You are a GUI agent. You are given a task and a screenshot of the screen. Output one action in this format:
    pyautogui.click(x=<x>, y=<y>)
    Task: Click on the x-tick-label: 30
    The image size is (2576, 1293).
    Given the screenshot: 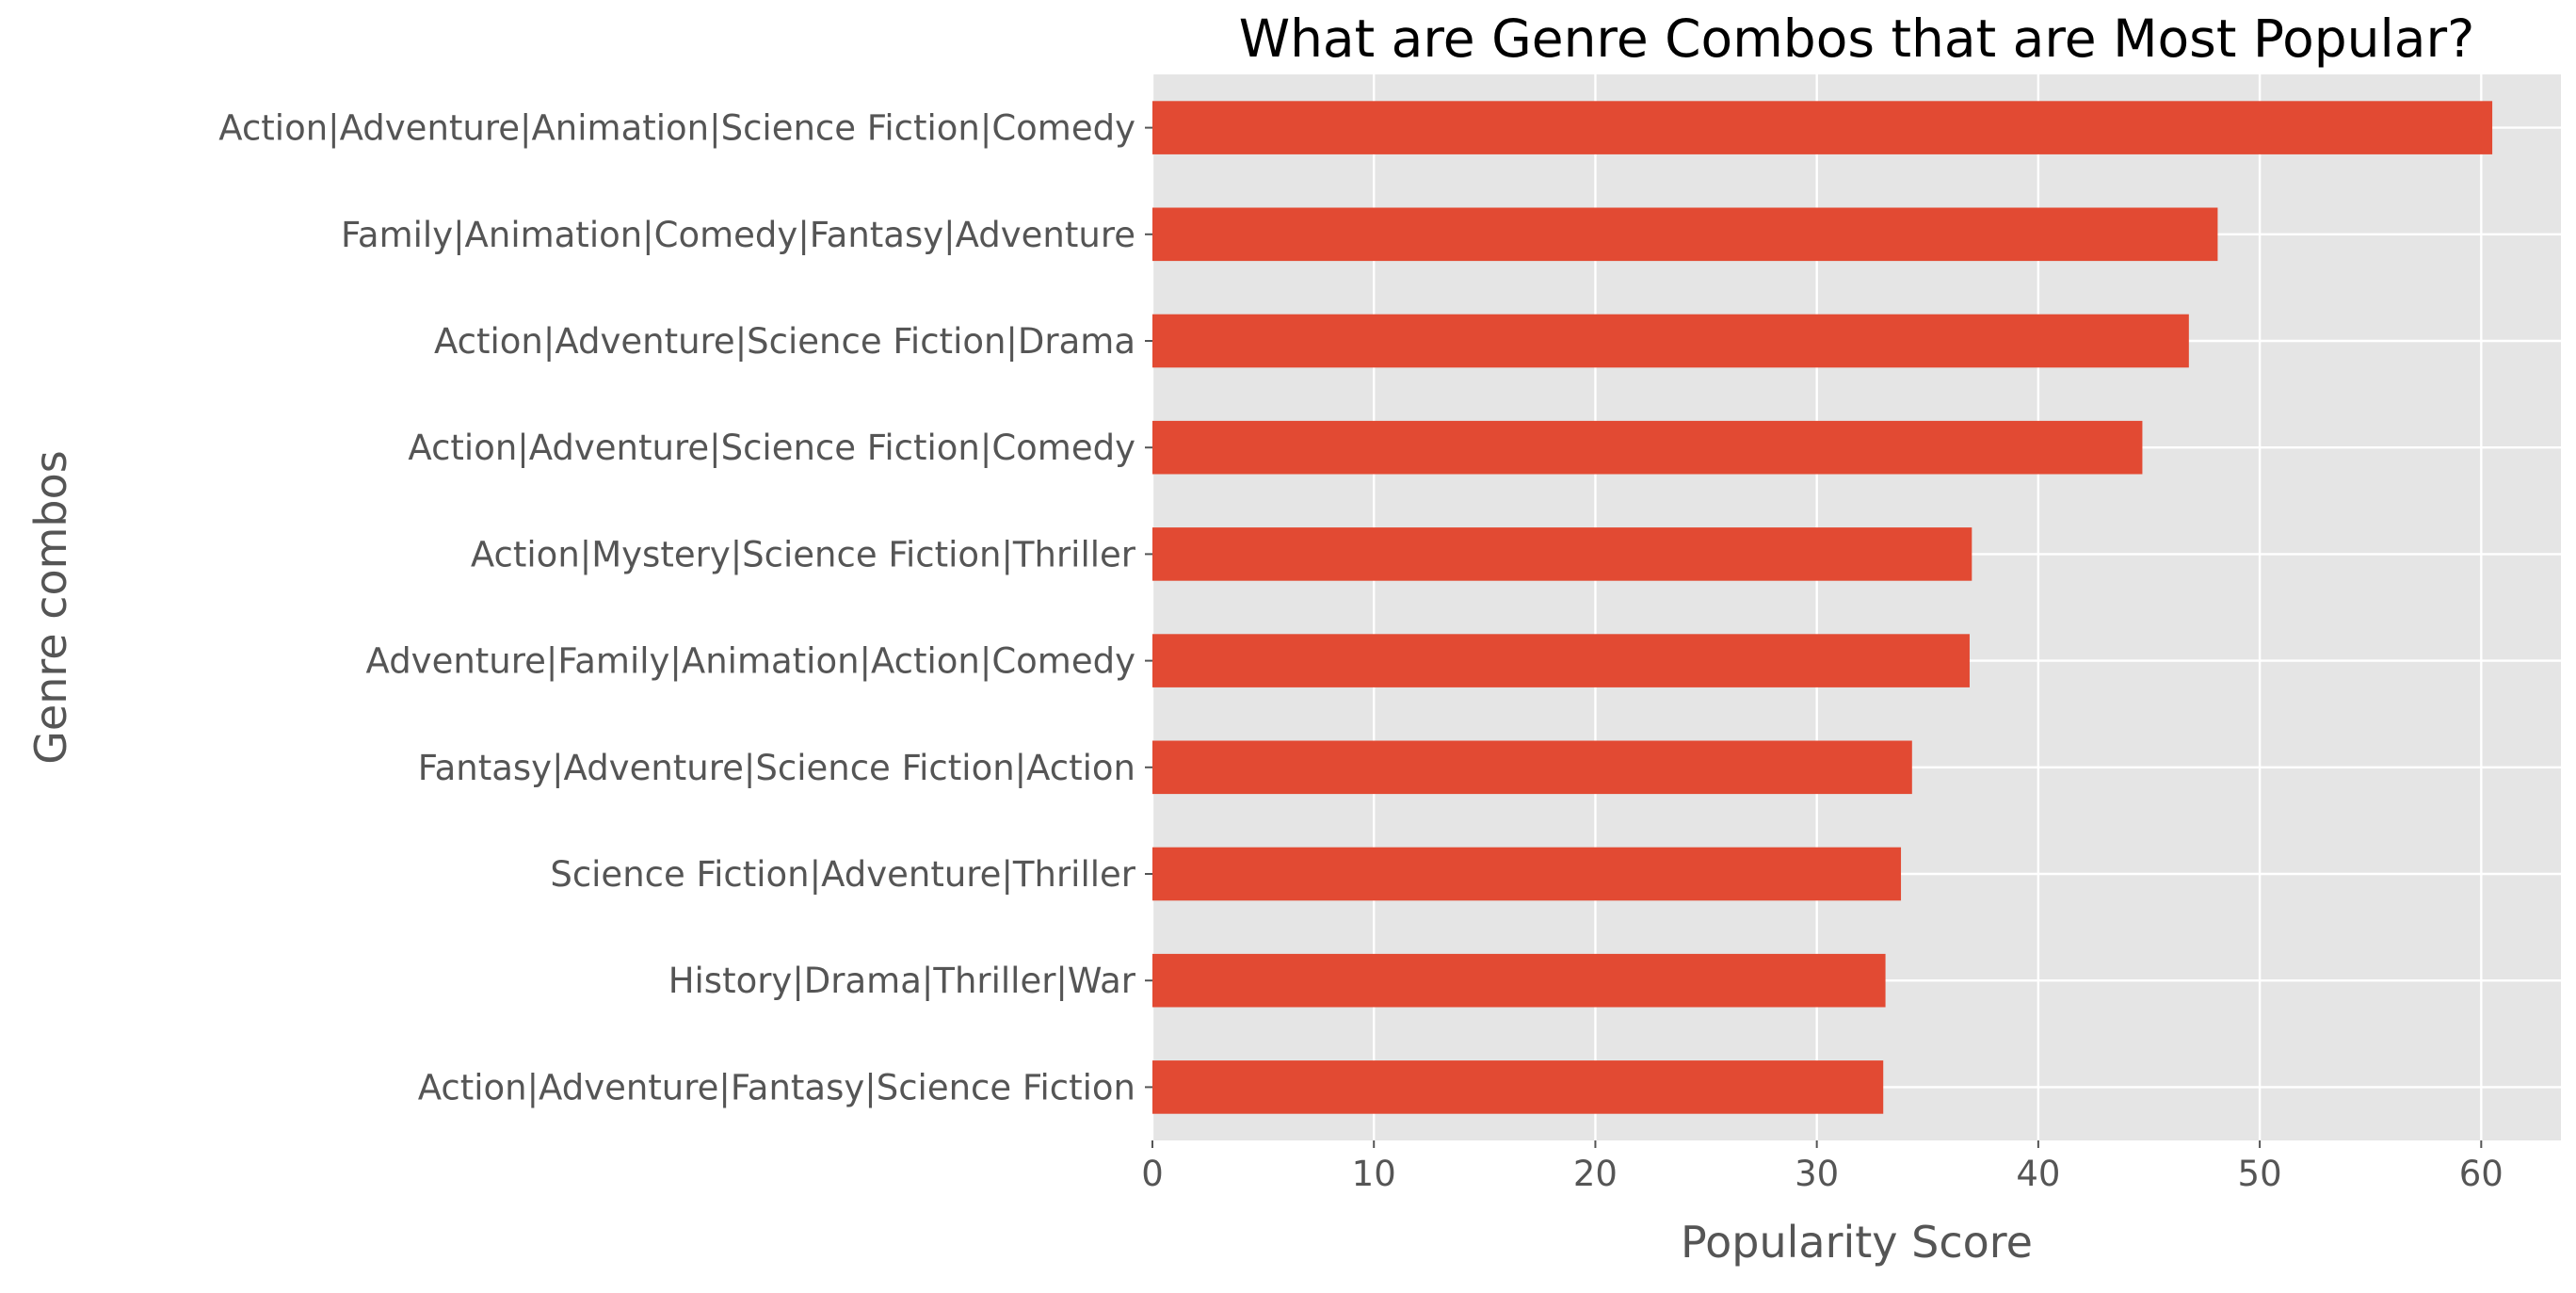 What is the action you would take?
    pyautogui.click(x=1817, y=1174)
    